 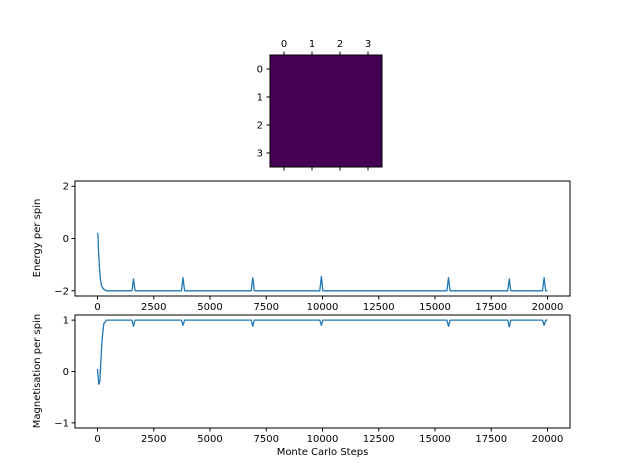 I want to click on heatmap-x-tick-label: 1, so click(x=312, y=44).